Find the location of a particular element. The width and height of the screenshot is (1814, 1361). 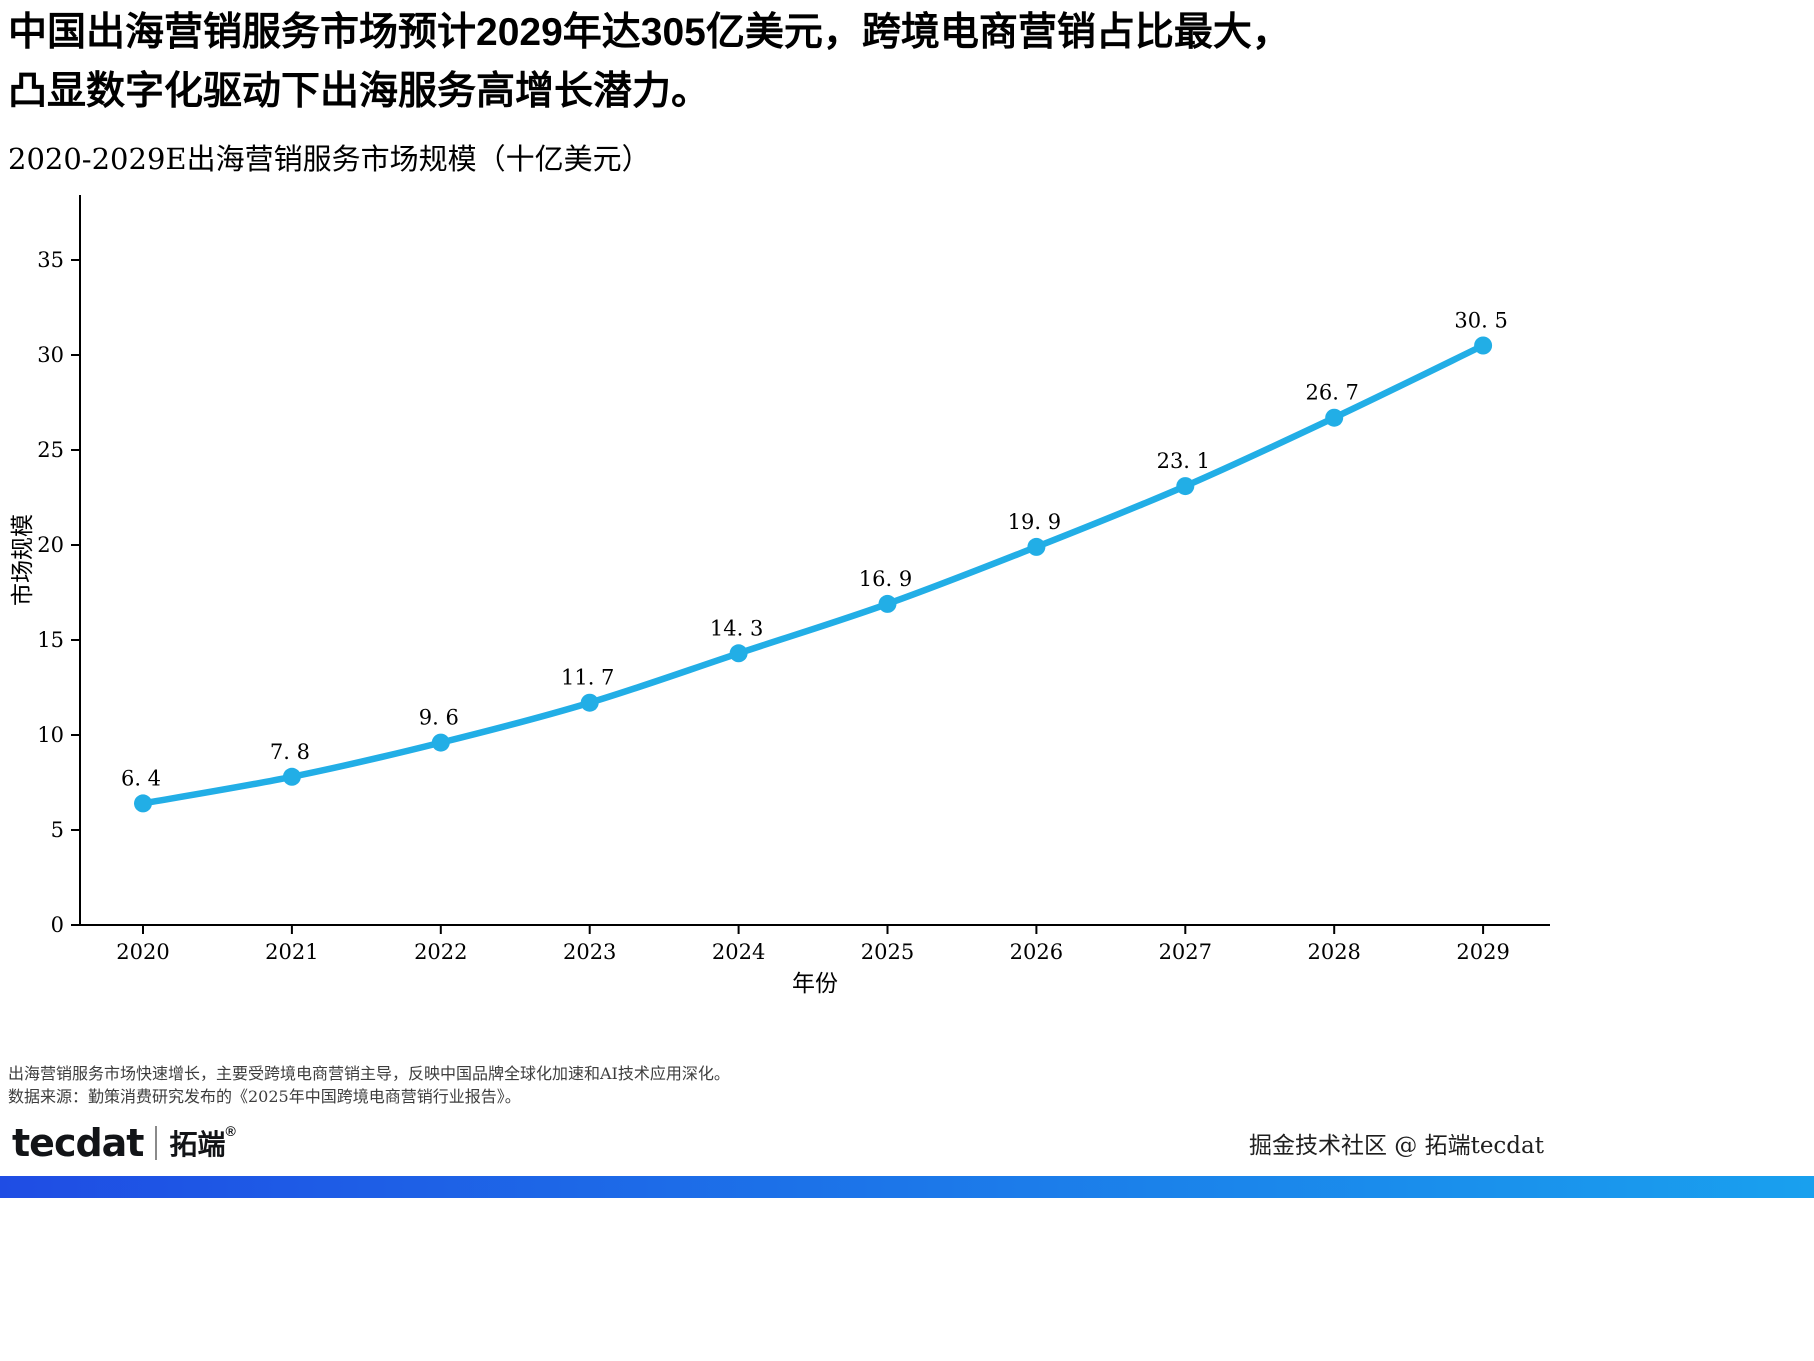

y-tick-label: 0 is located at coordinates (57, 925).